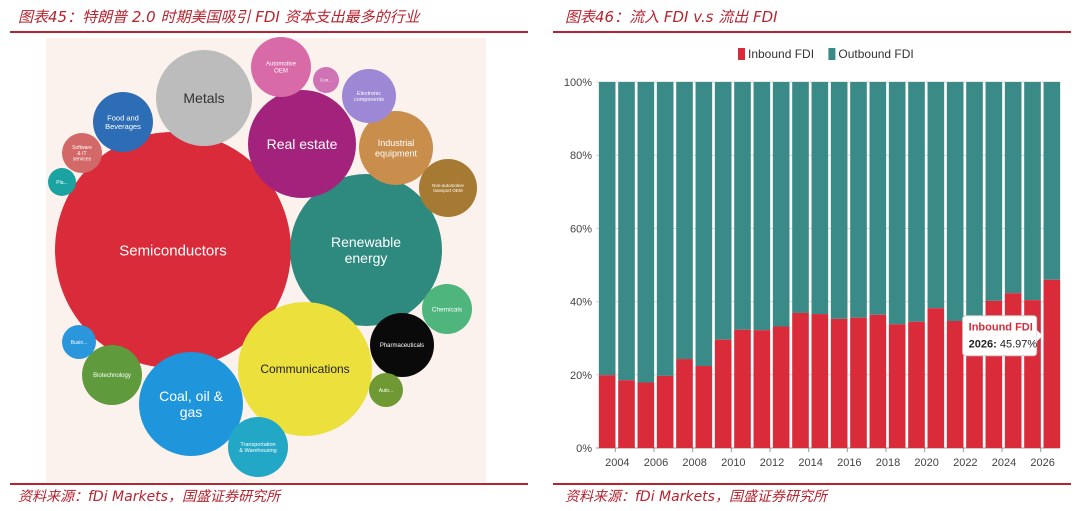 Image resolution: width=1080 pixels, height=511 pixels. I want to click on right-title-rule, so click(812, 32).